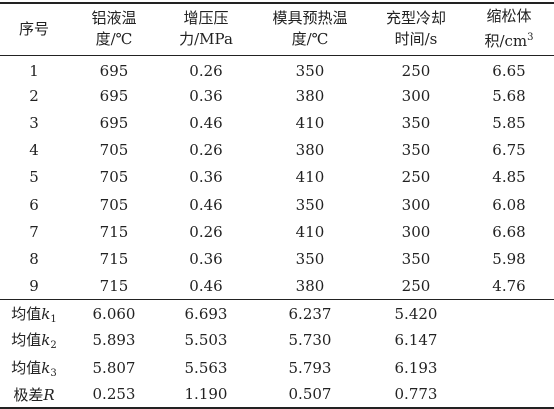  I want to click on header-serial-number: 序号, so click(34, 29).